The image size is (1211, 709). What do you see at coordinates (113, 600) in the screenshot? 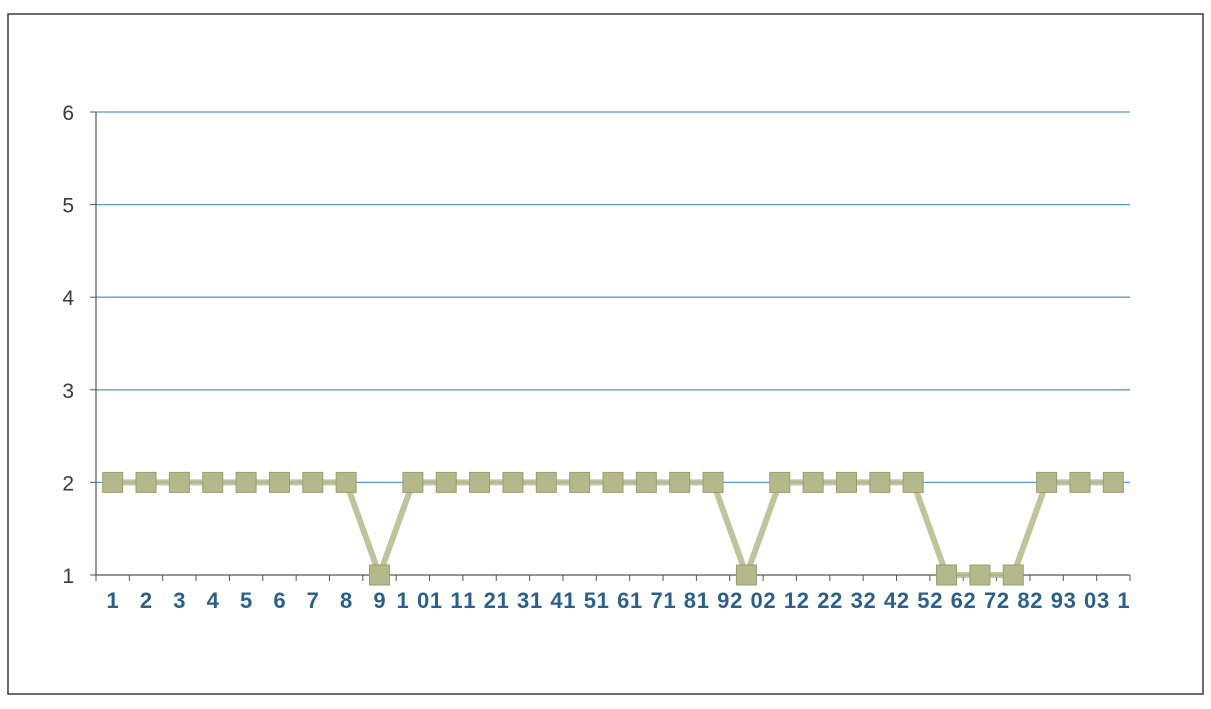
I see `x-tick-label: 1` at bounding box center [113, 600].